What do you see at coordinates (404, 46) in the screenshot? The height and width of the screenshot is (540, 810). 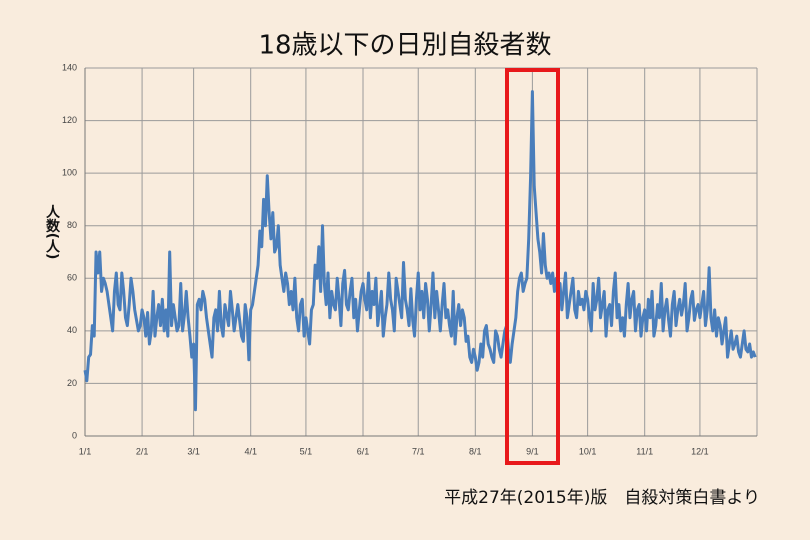 I see `chart-title: 18歳以下の日別自殺者数` at bounding box center [404, 46].